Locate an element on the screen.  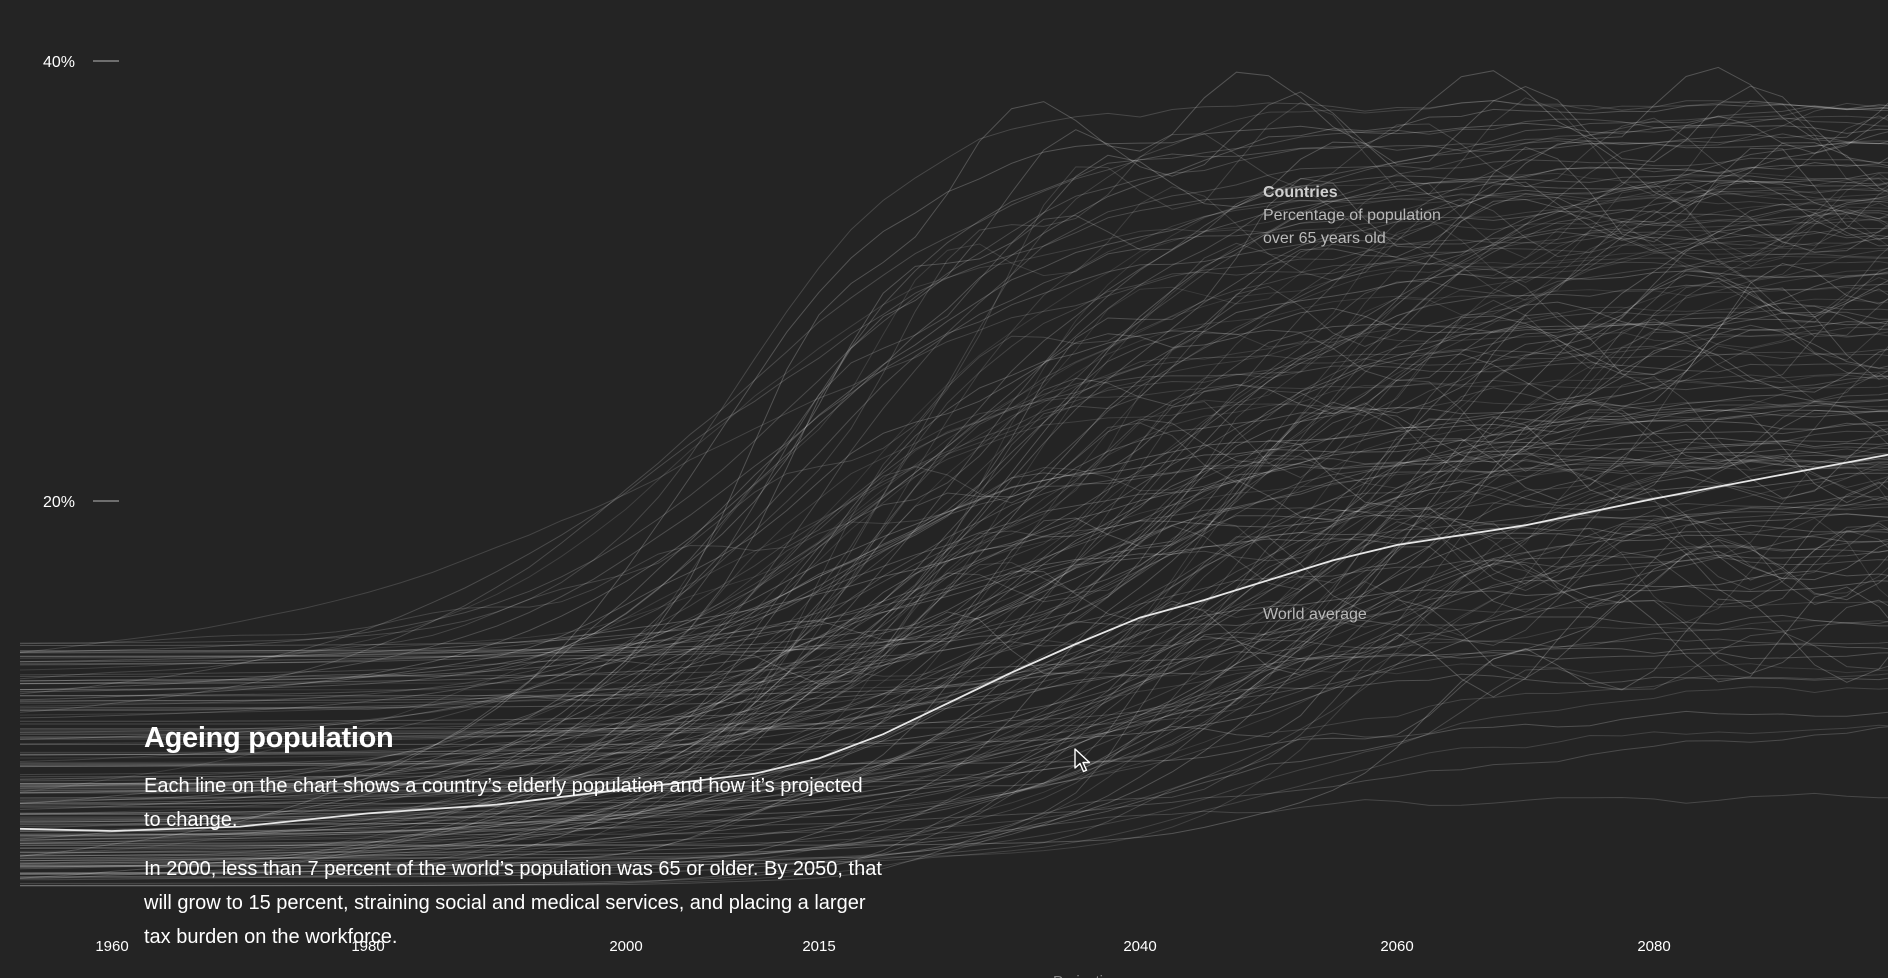
projection-label: Projection is located at coordinates (1086, 975).